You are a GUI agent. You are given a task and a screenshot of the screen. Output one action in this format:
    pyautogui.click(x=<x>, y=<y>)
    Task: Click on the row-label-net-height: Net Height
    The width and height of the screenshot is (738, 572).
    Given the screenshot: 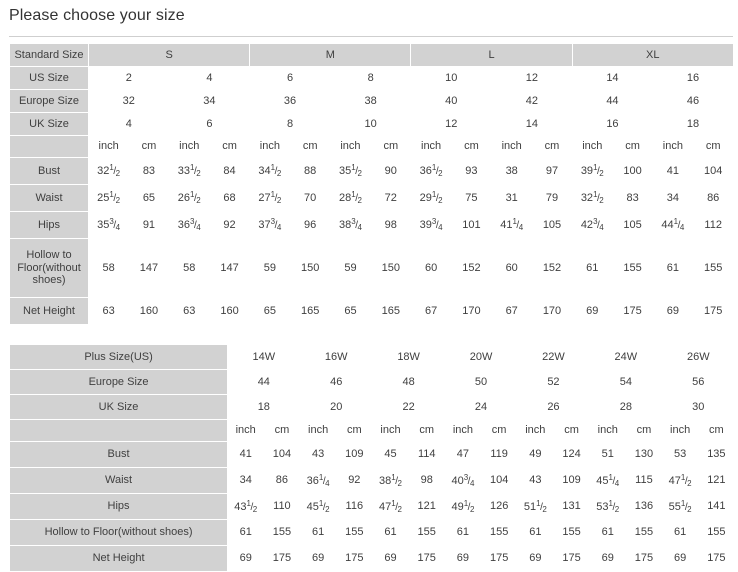 What is the action you would take?
    pyautogui.click(x=118, y=558)
    